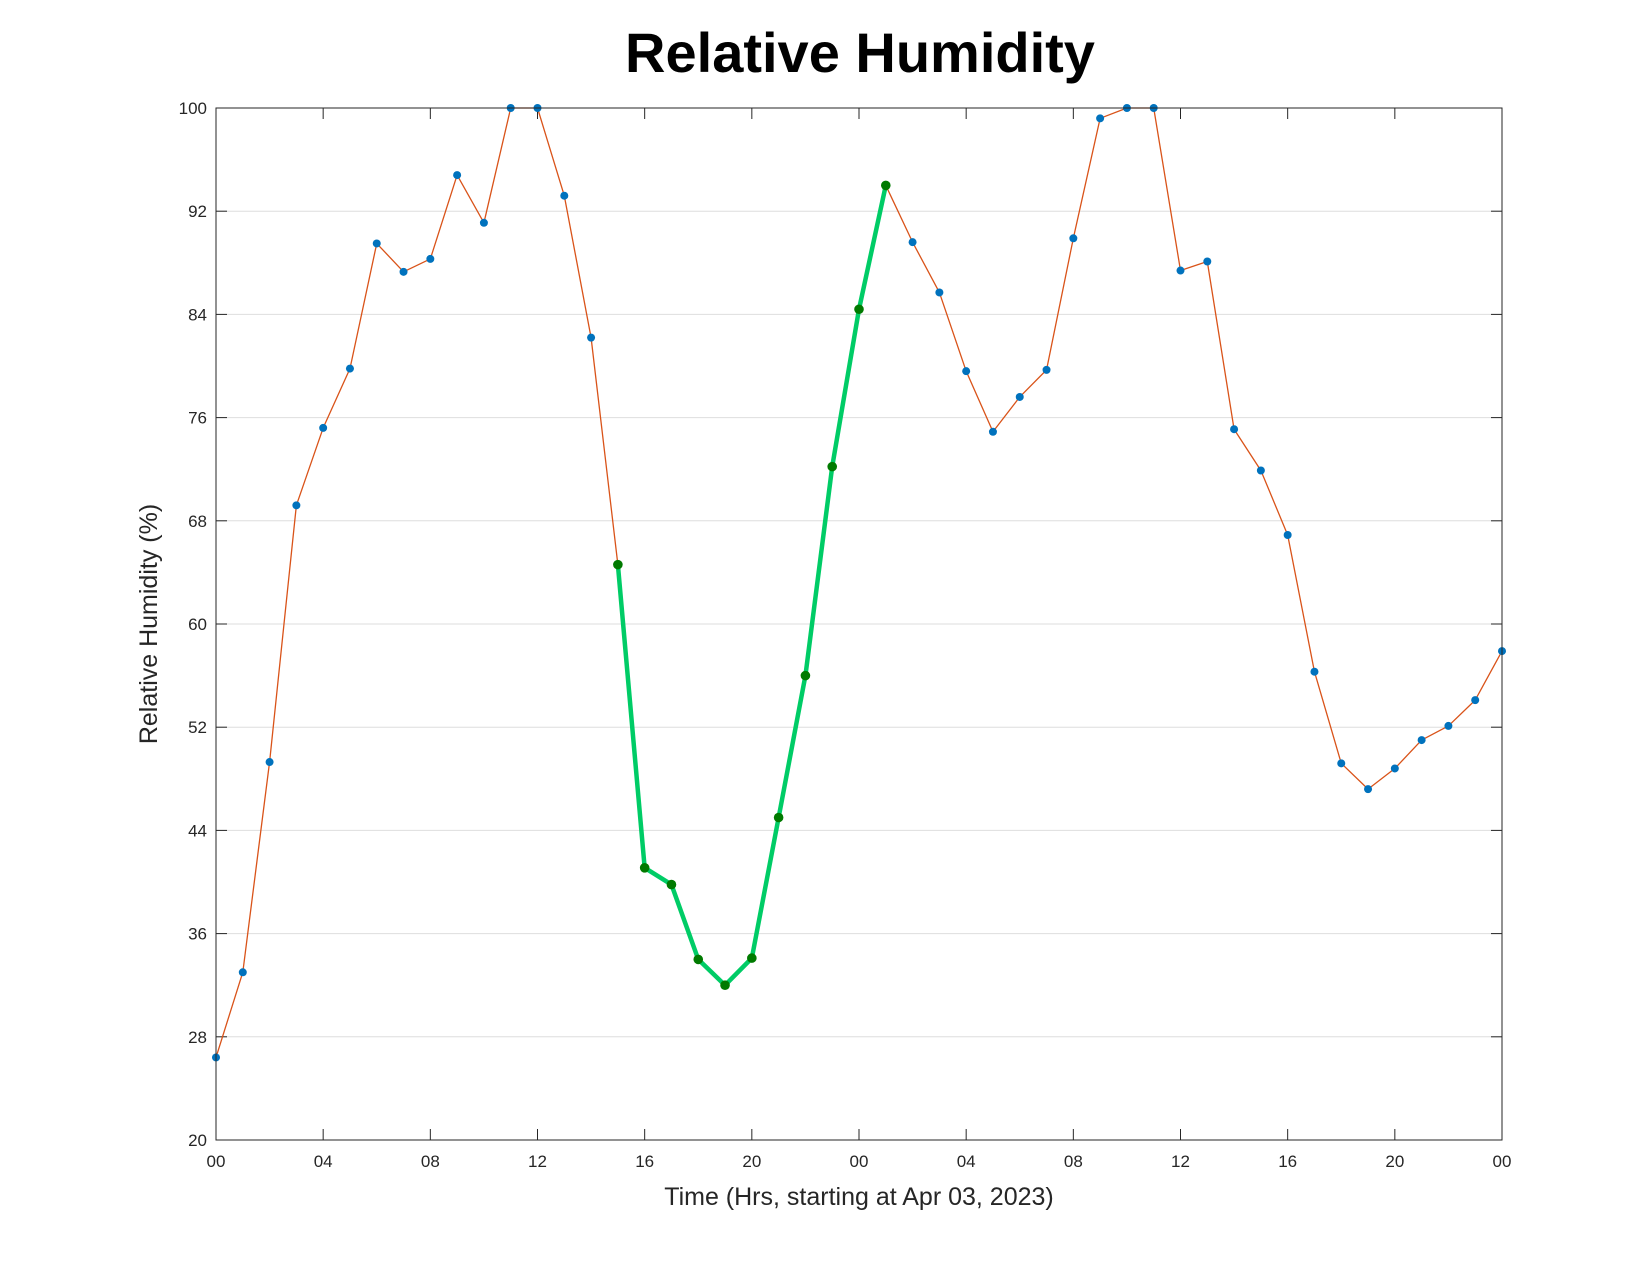 The image size is (1650, 1275). What do you see at coordinates (193, 108) in the screenshot?
I see `y-tick-label: 100` at bounding box center [193, 108].